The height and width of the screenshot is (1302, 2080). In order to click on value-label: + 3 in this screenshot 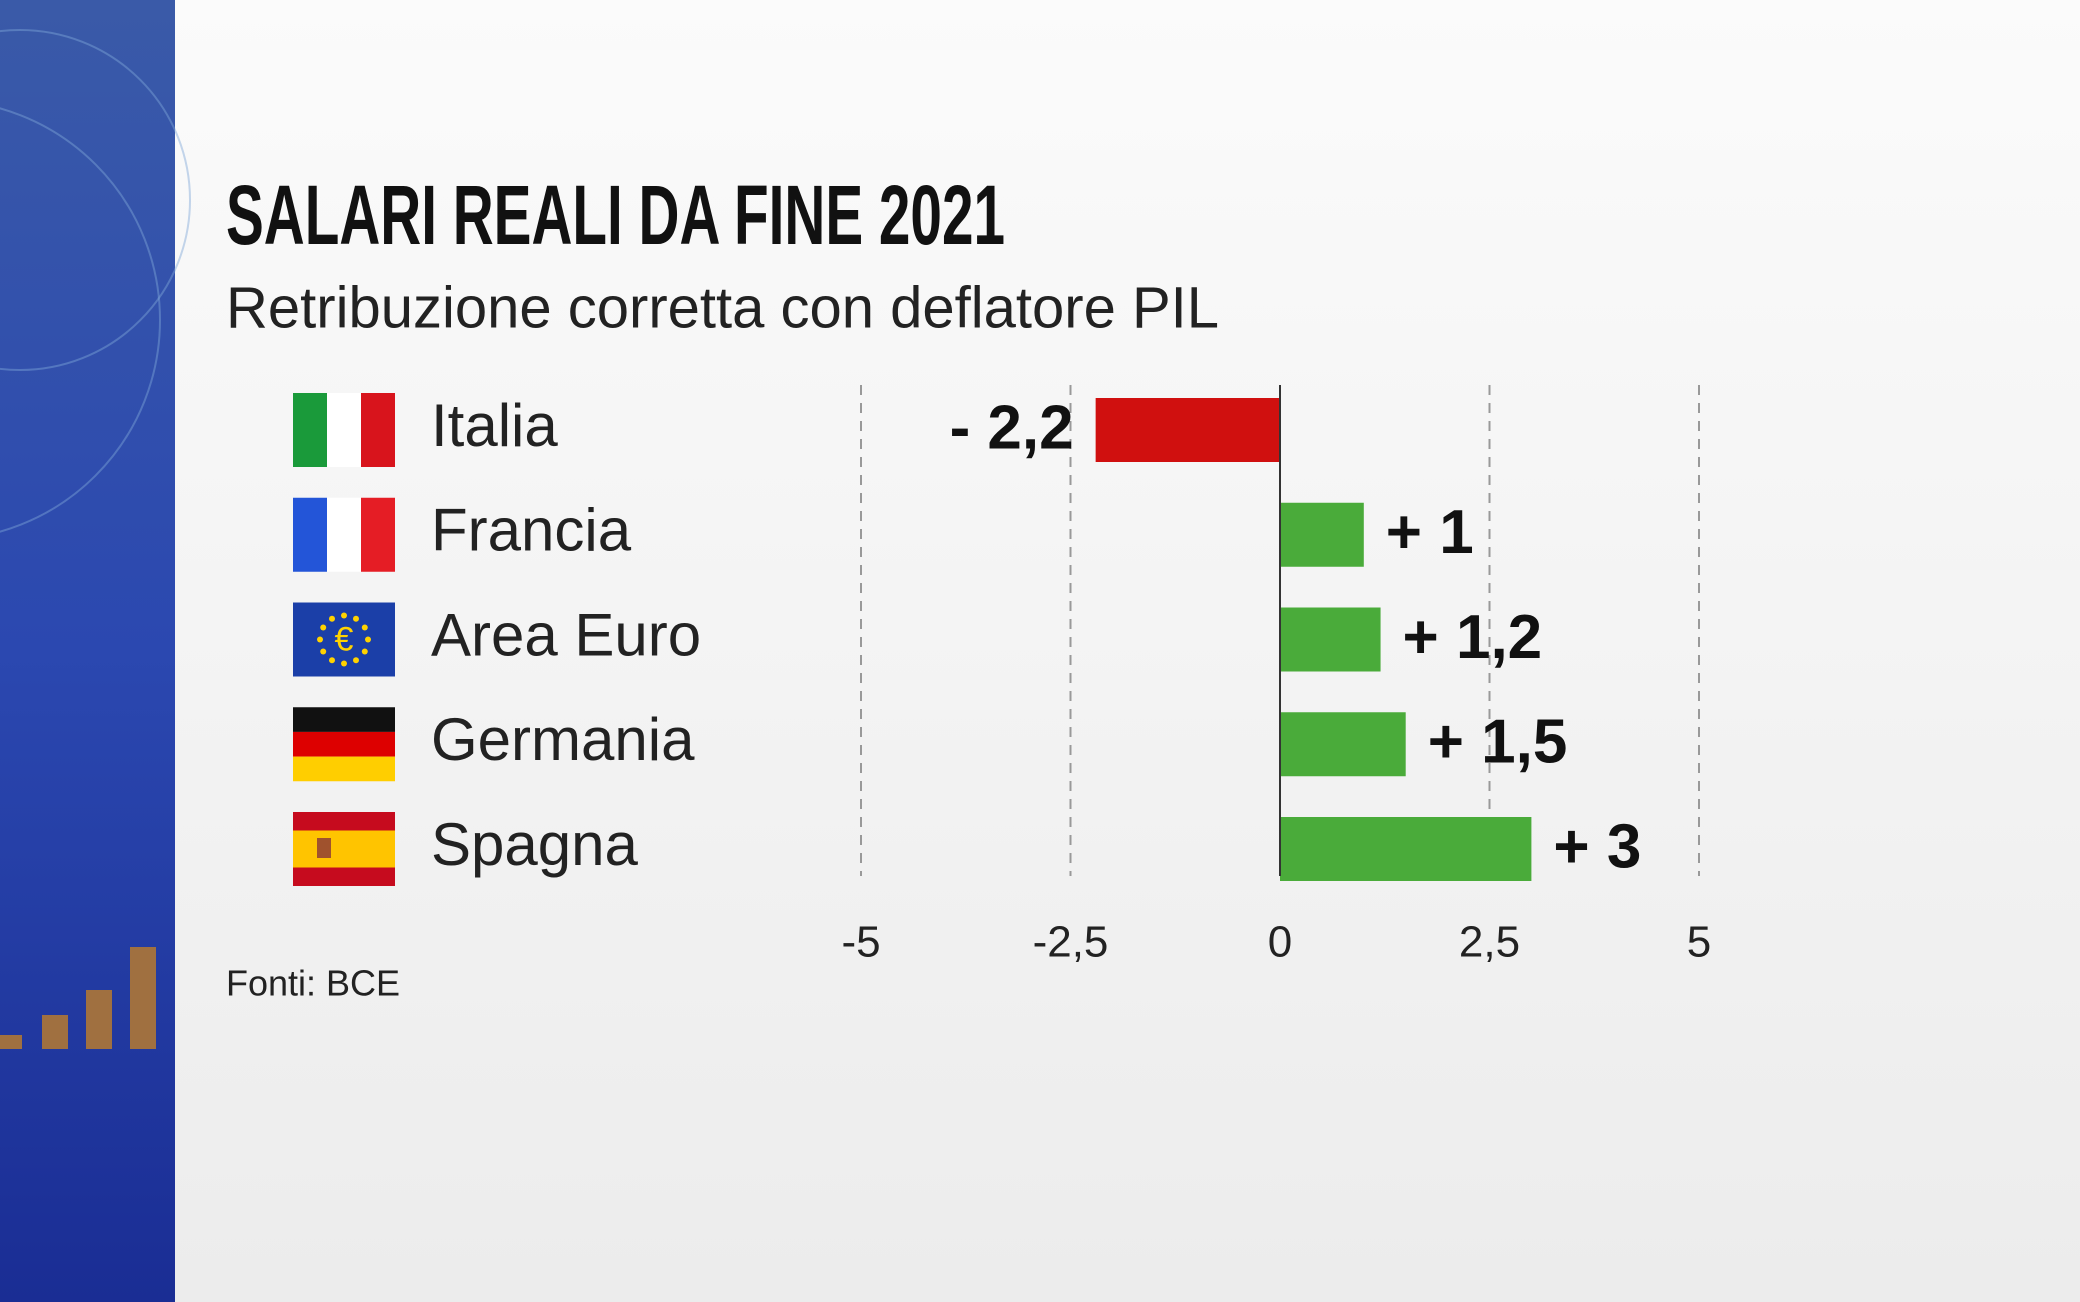, I will do `click(1597, 846)`.